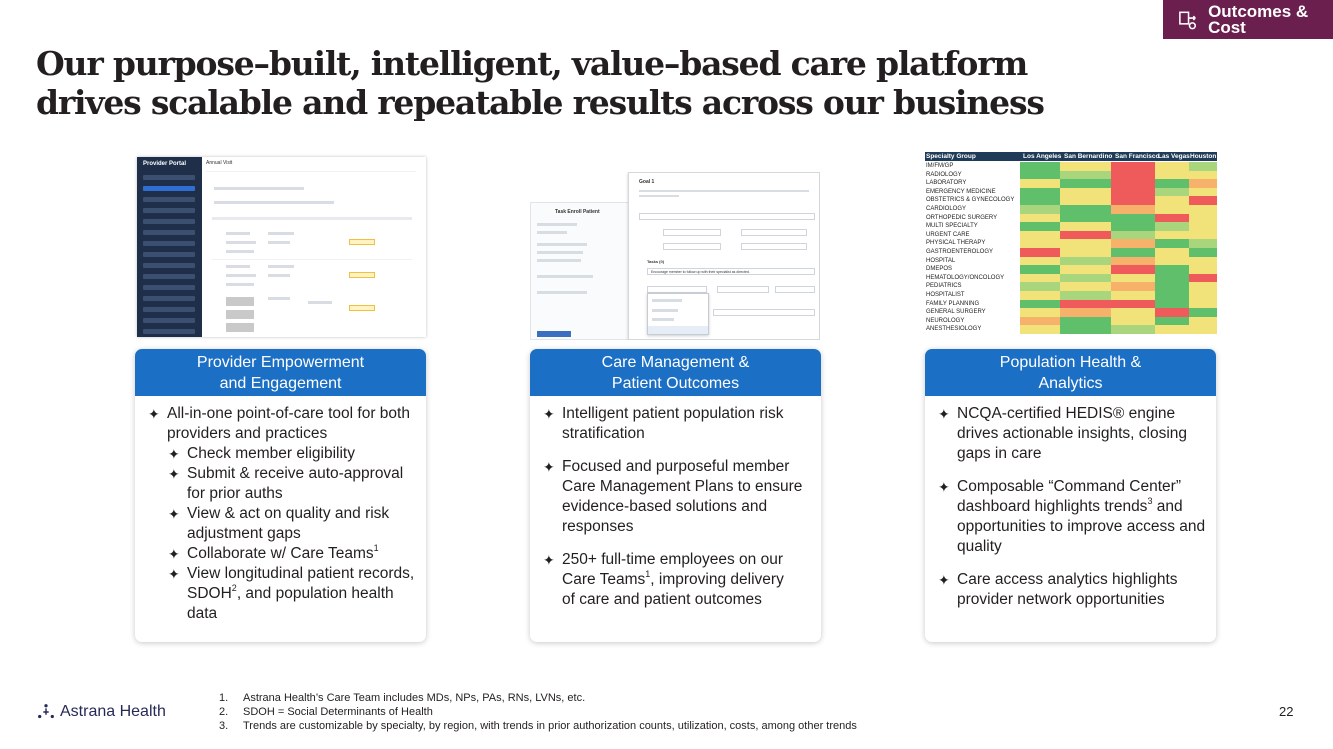 The width and height of the screenshot is (1333, 749). What do you see at coordinates (952, 226) in the screenshot?
I see `heatmap-row-label: MULTI SPECIALTY` at bounding box center [952, 226].